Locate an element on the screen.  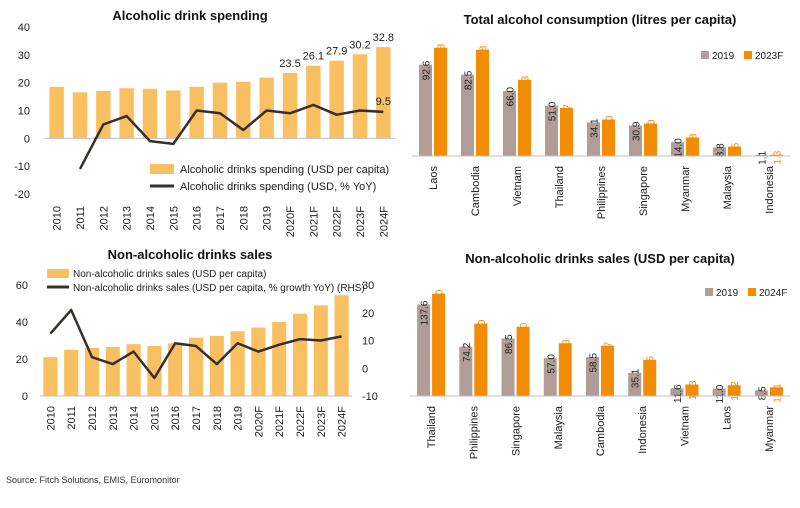
chart1-data-label: 23.5 is located at coordinates (289, 64).